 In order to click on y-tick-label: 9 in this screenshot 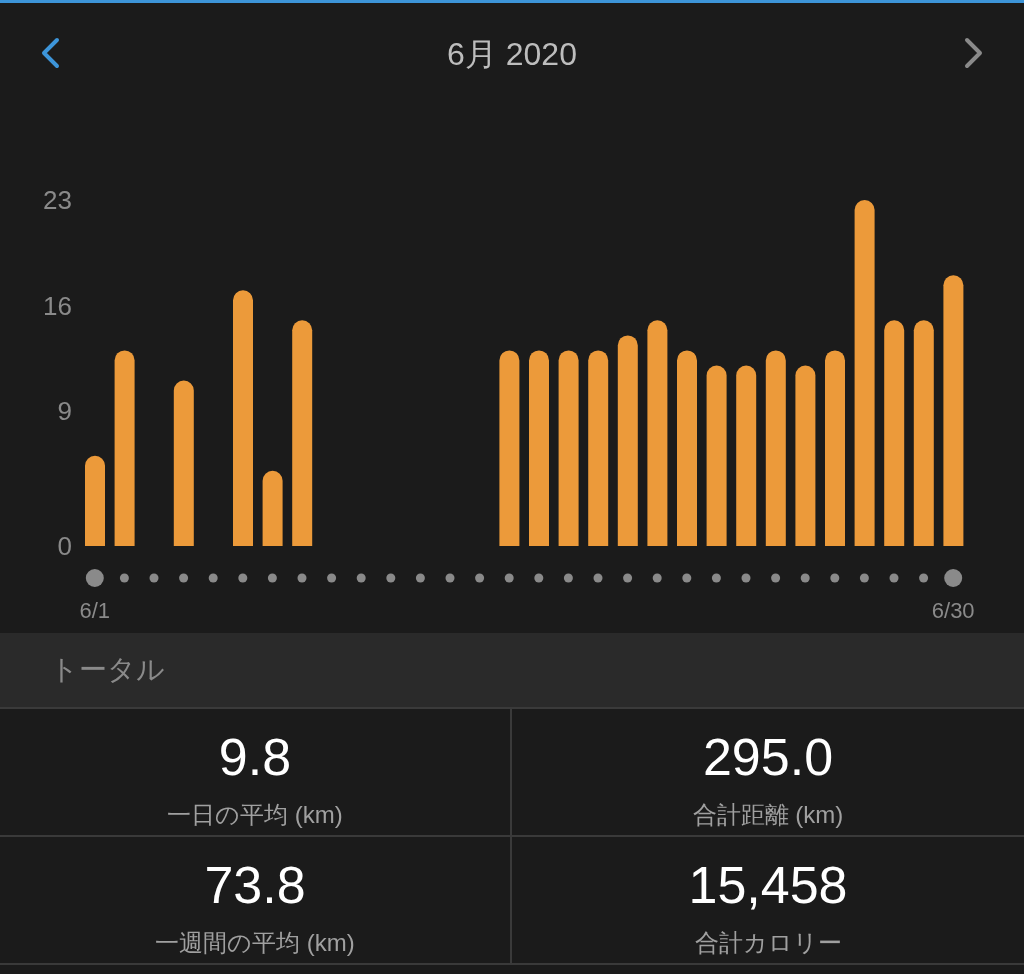, I will do `click(64, 410)`.